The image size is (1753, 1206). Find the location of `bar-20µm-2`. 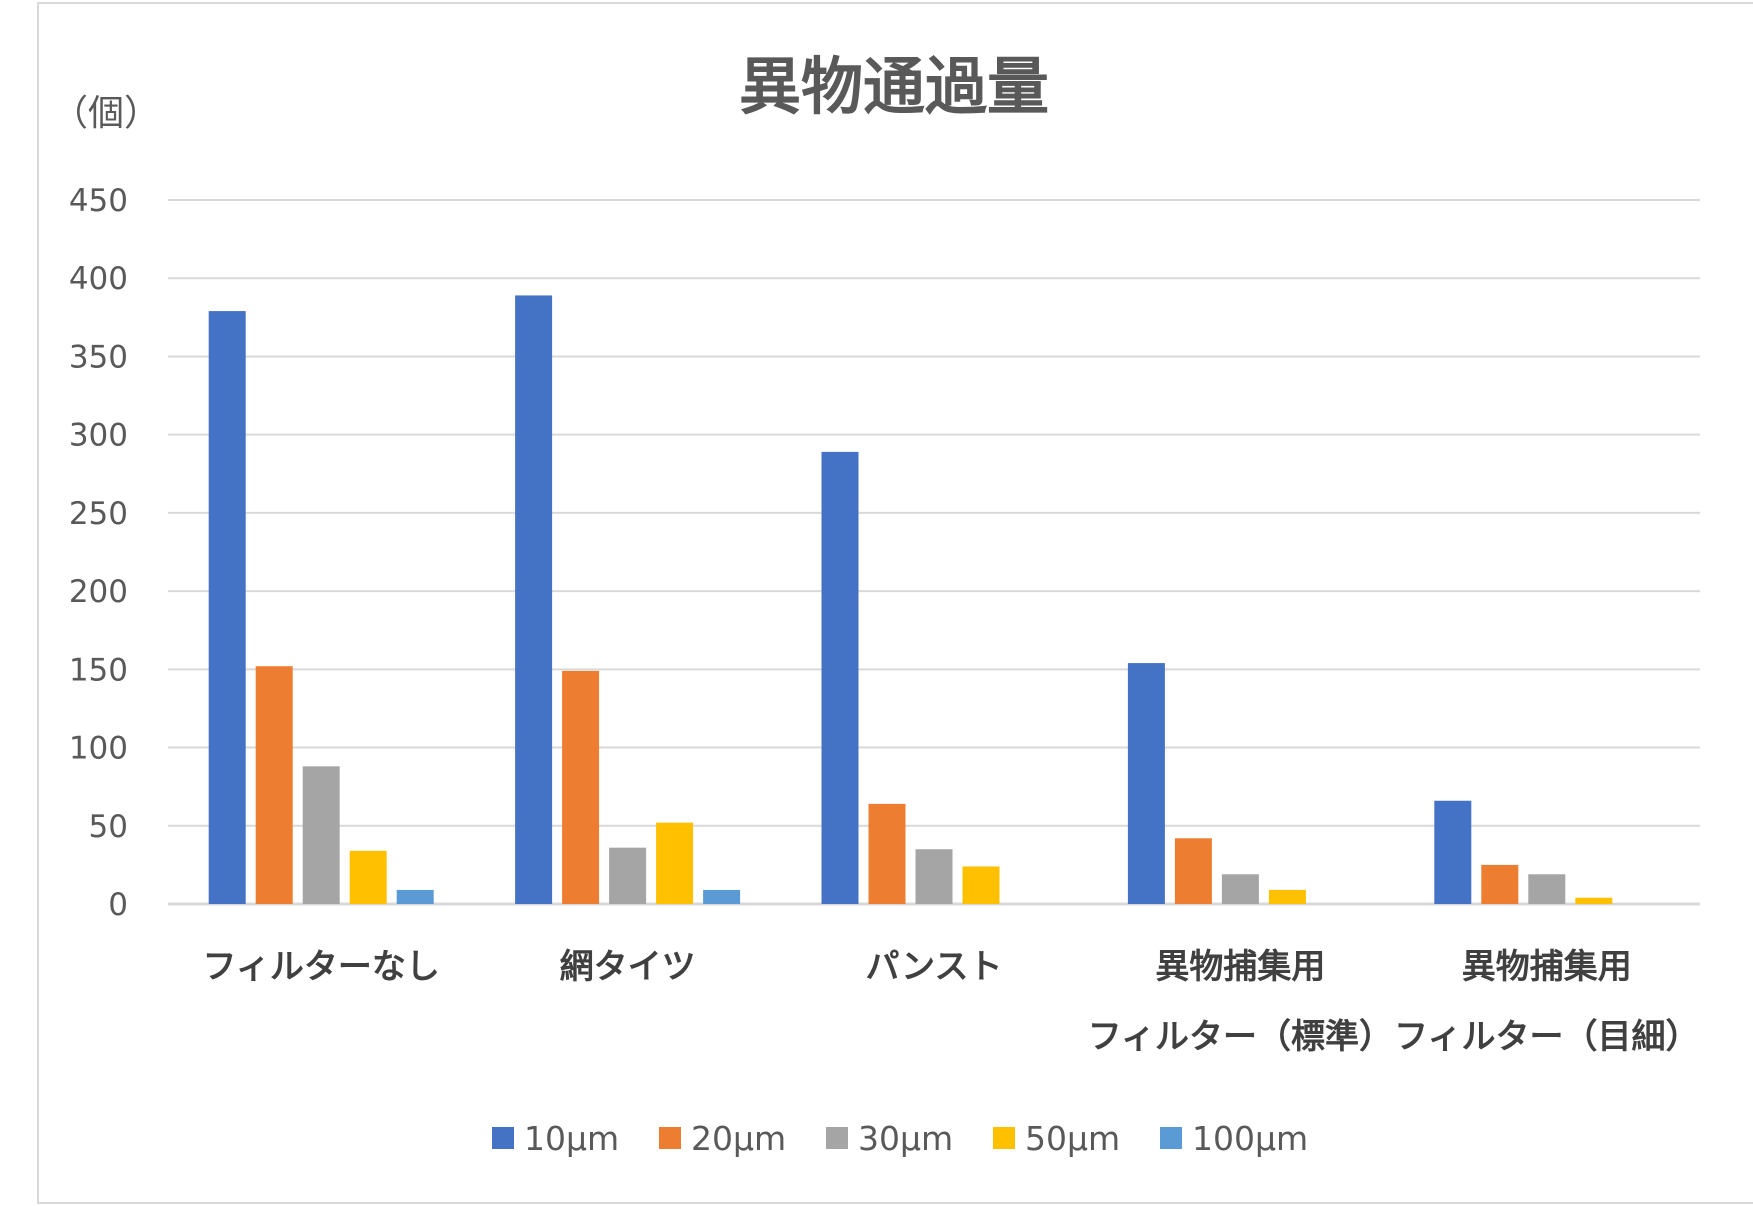

bar-20µm-2 is located at coordinates (887, 853).